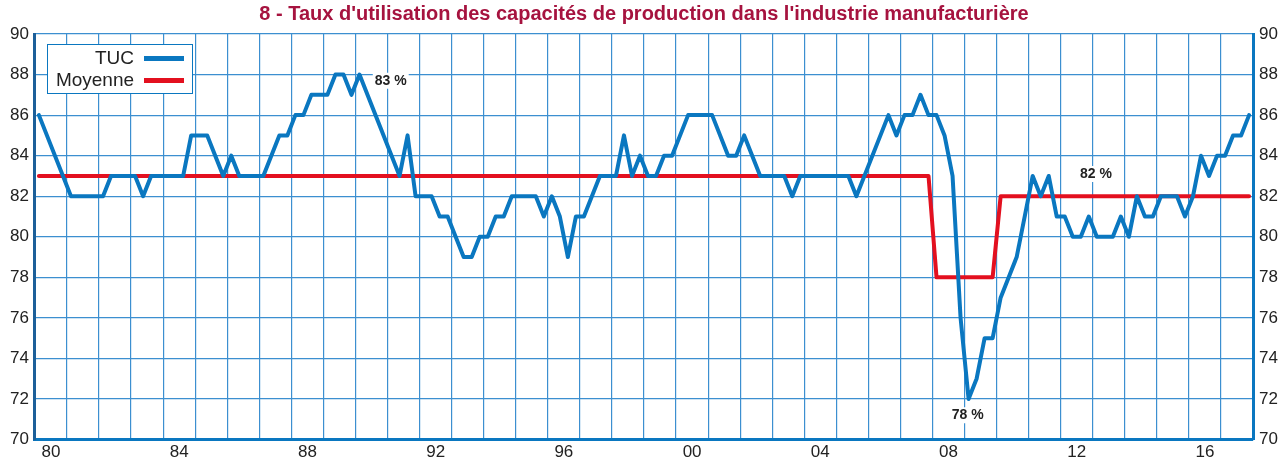 This screenshot has height=468, width=1288. What do you see at coordinates (949, 452) in the screenshot?
I see `x-tick-label: 08` at bounding box center [949, 452].